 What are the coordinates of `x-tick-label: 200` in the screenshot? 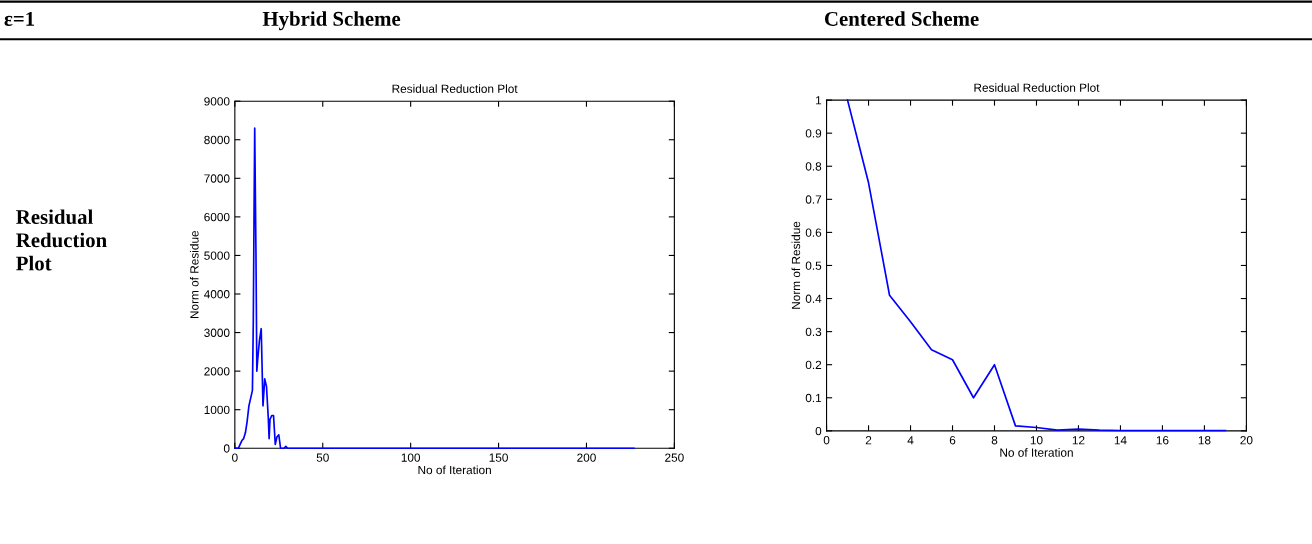 It's located at (586, 457).